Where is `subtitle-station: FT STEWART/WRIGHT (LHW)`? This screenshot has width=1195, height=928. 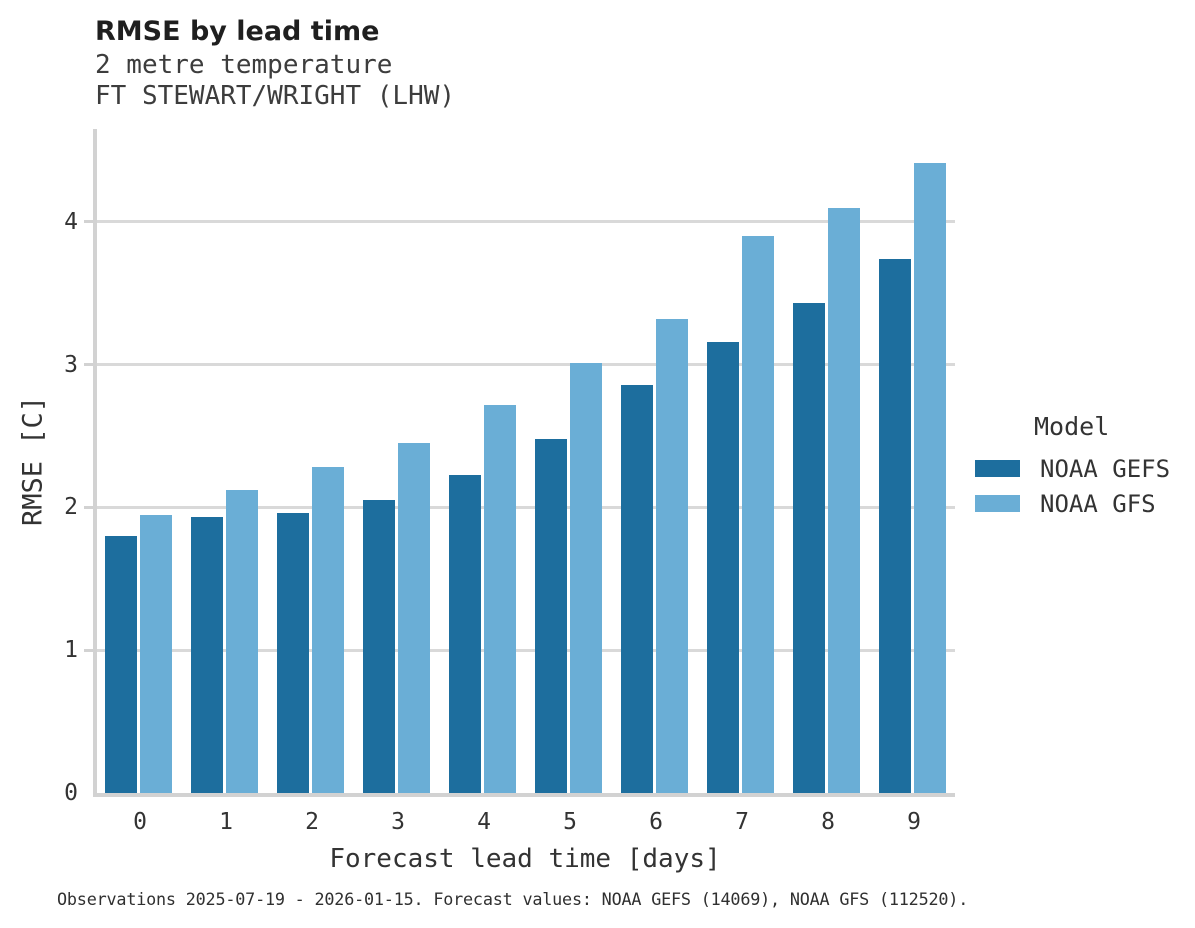
subtitle-station: FT STEWART/WRIGHT (LHW) is located at coordinates (275, 96).